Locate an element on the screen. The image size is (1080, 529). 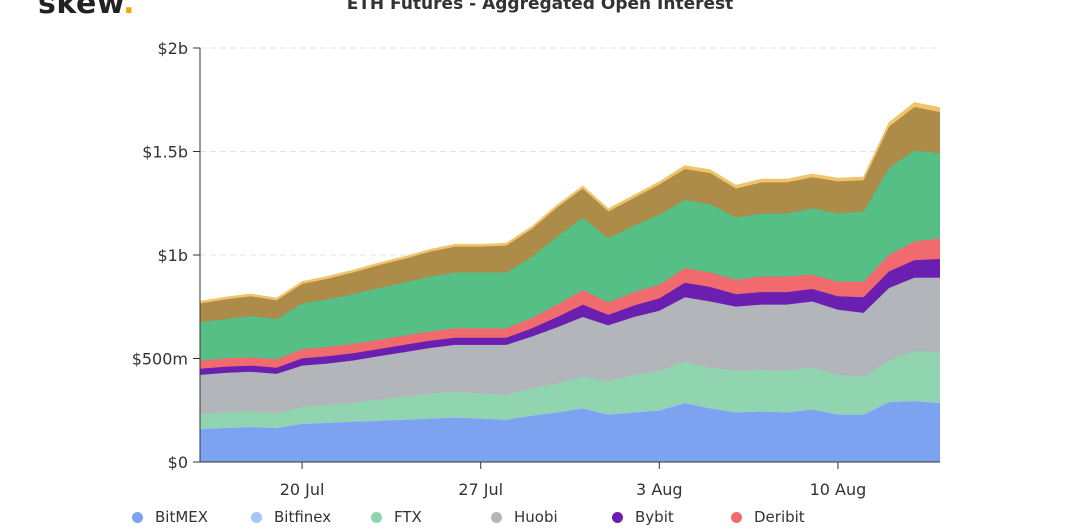
x-tick-label: 3 Aug is located at coordinates (659, 489).